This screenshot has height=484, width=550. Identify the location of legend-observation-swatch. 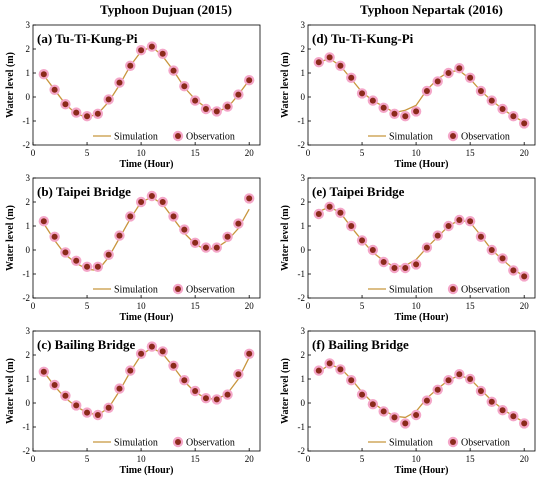
(453, 289).